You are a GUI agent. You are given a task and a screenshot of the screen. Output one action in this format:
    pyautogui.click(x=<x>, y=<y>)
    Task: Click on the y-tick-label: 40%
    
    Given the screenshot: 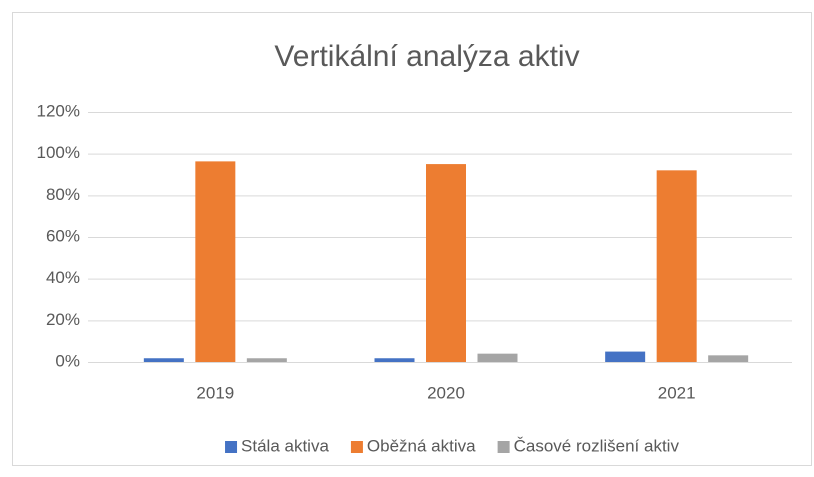 What is the action you would take?
    pyautogui.click(x=63, y=277)
    